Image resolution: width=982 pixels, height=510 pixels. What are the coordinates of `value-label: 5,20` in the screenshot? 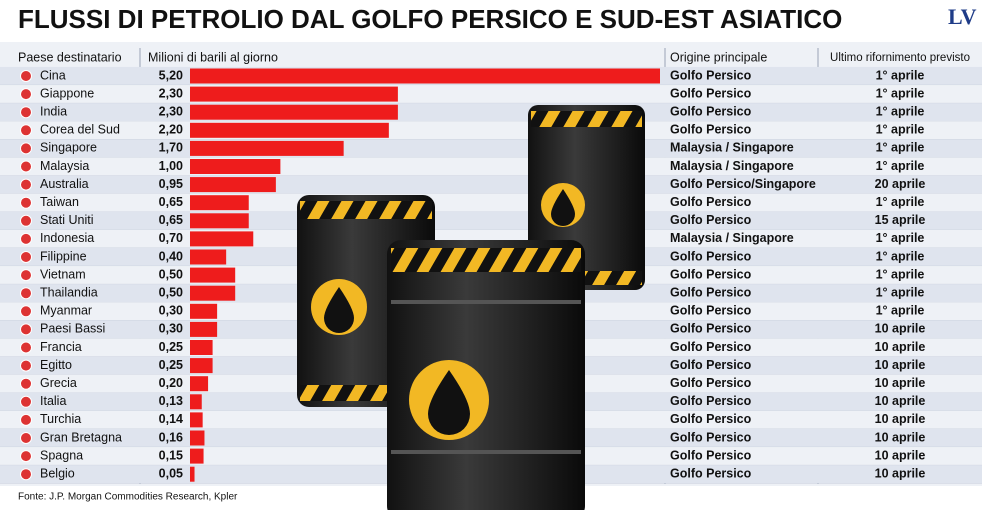 It's located at (171, 75).